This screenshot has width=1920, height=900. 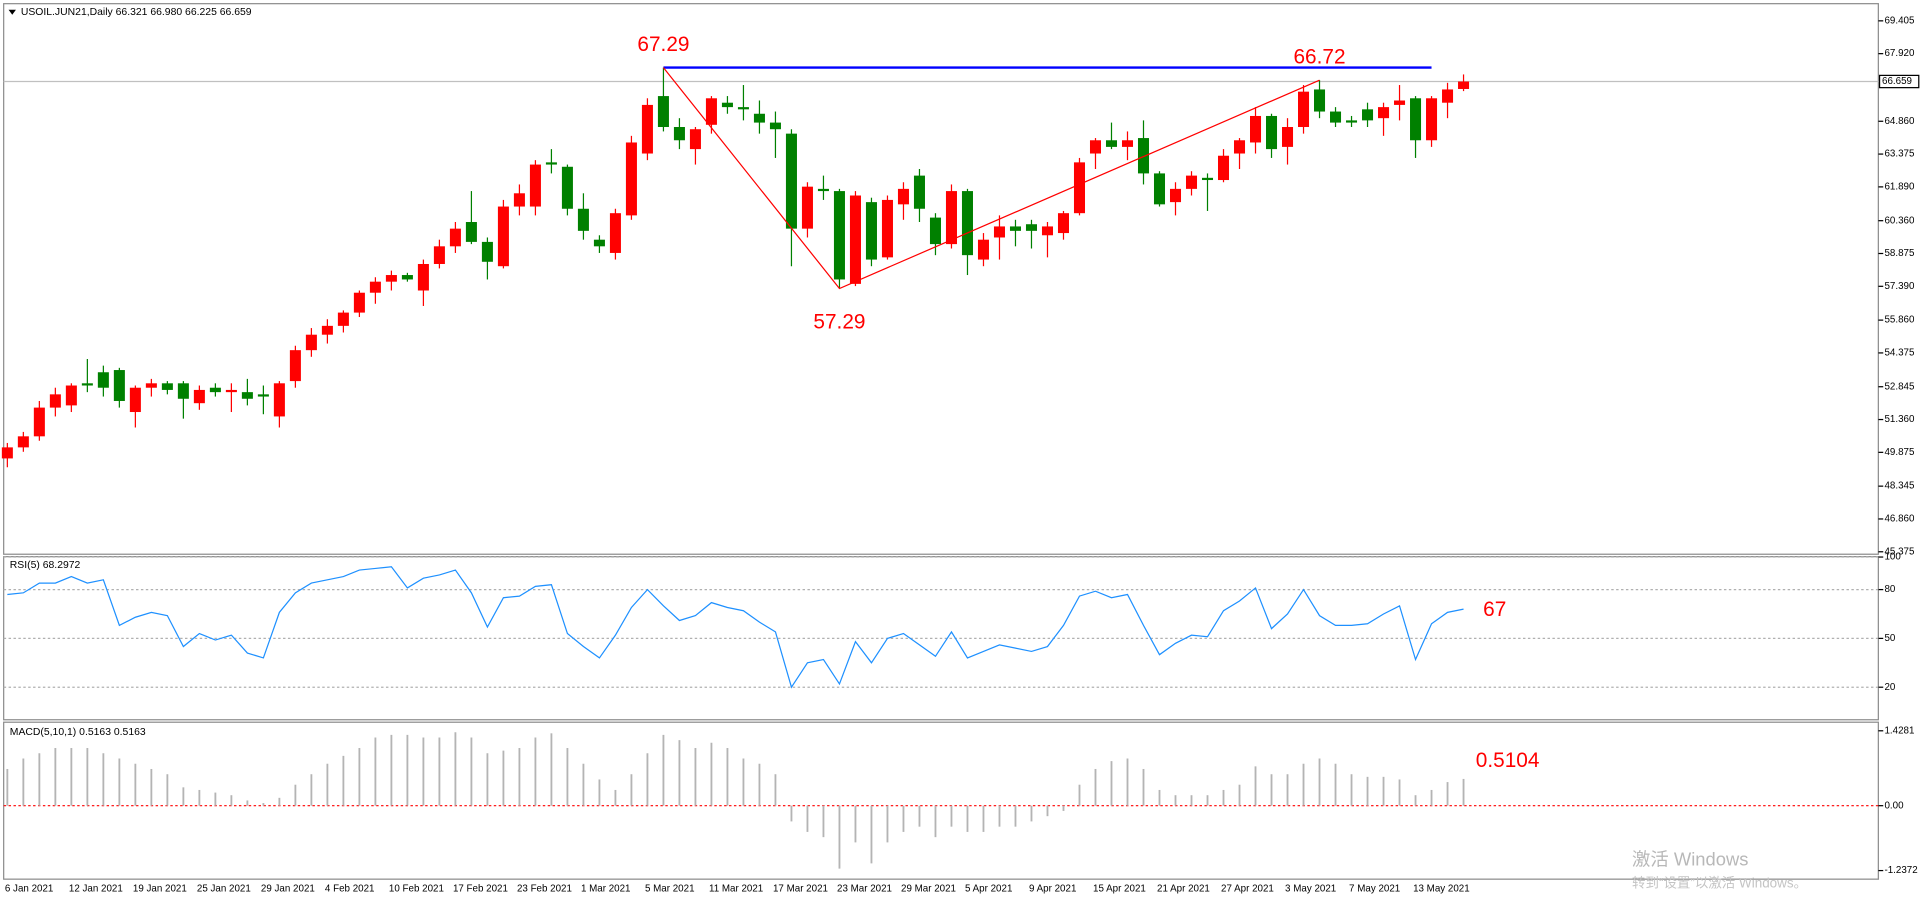 I want to click on x-tick-label: 25 Jan 2021, so click(x=224, y=889).